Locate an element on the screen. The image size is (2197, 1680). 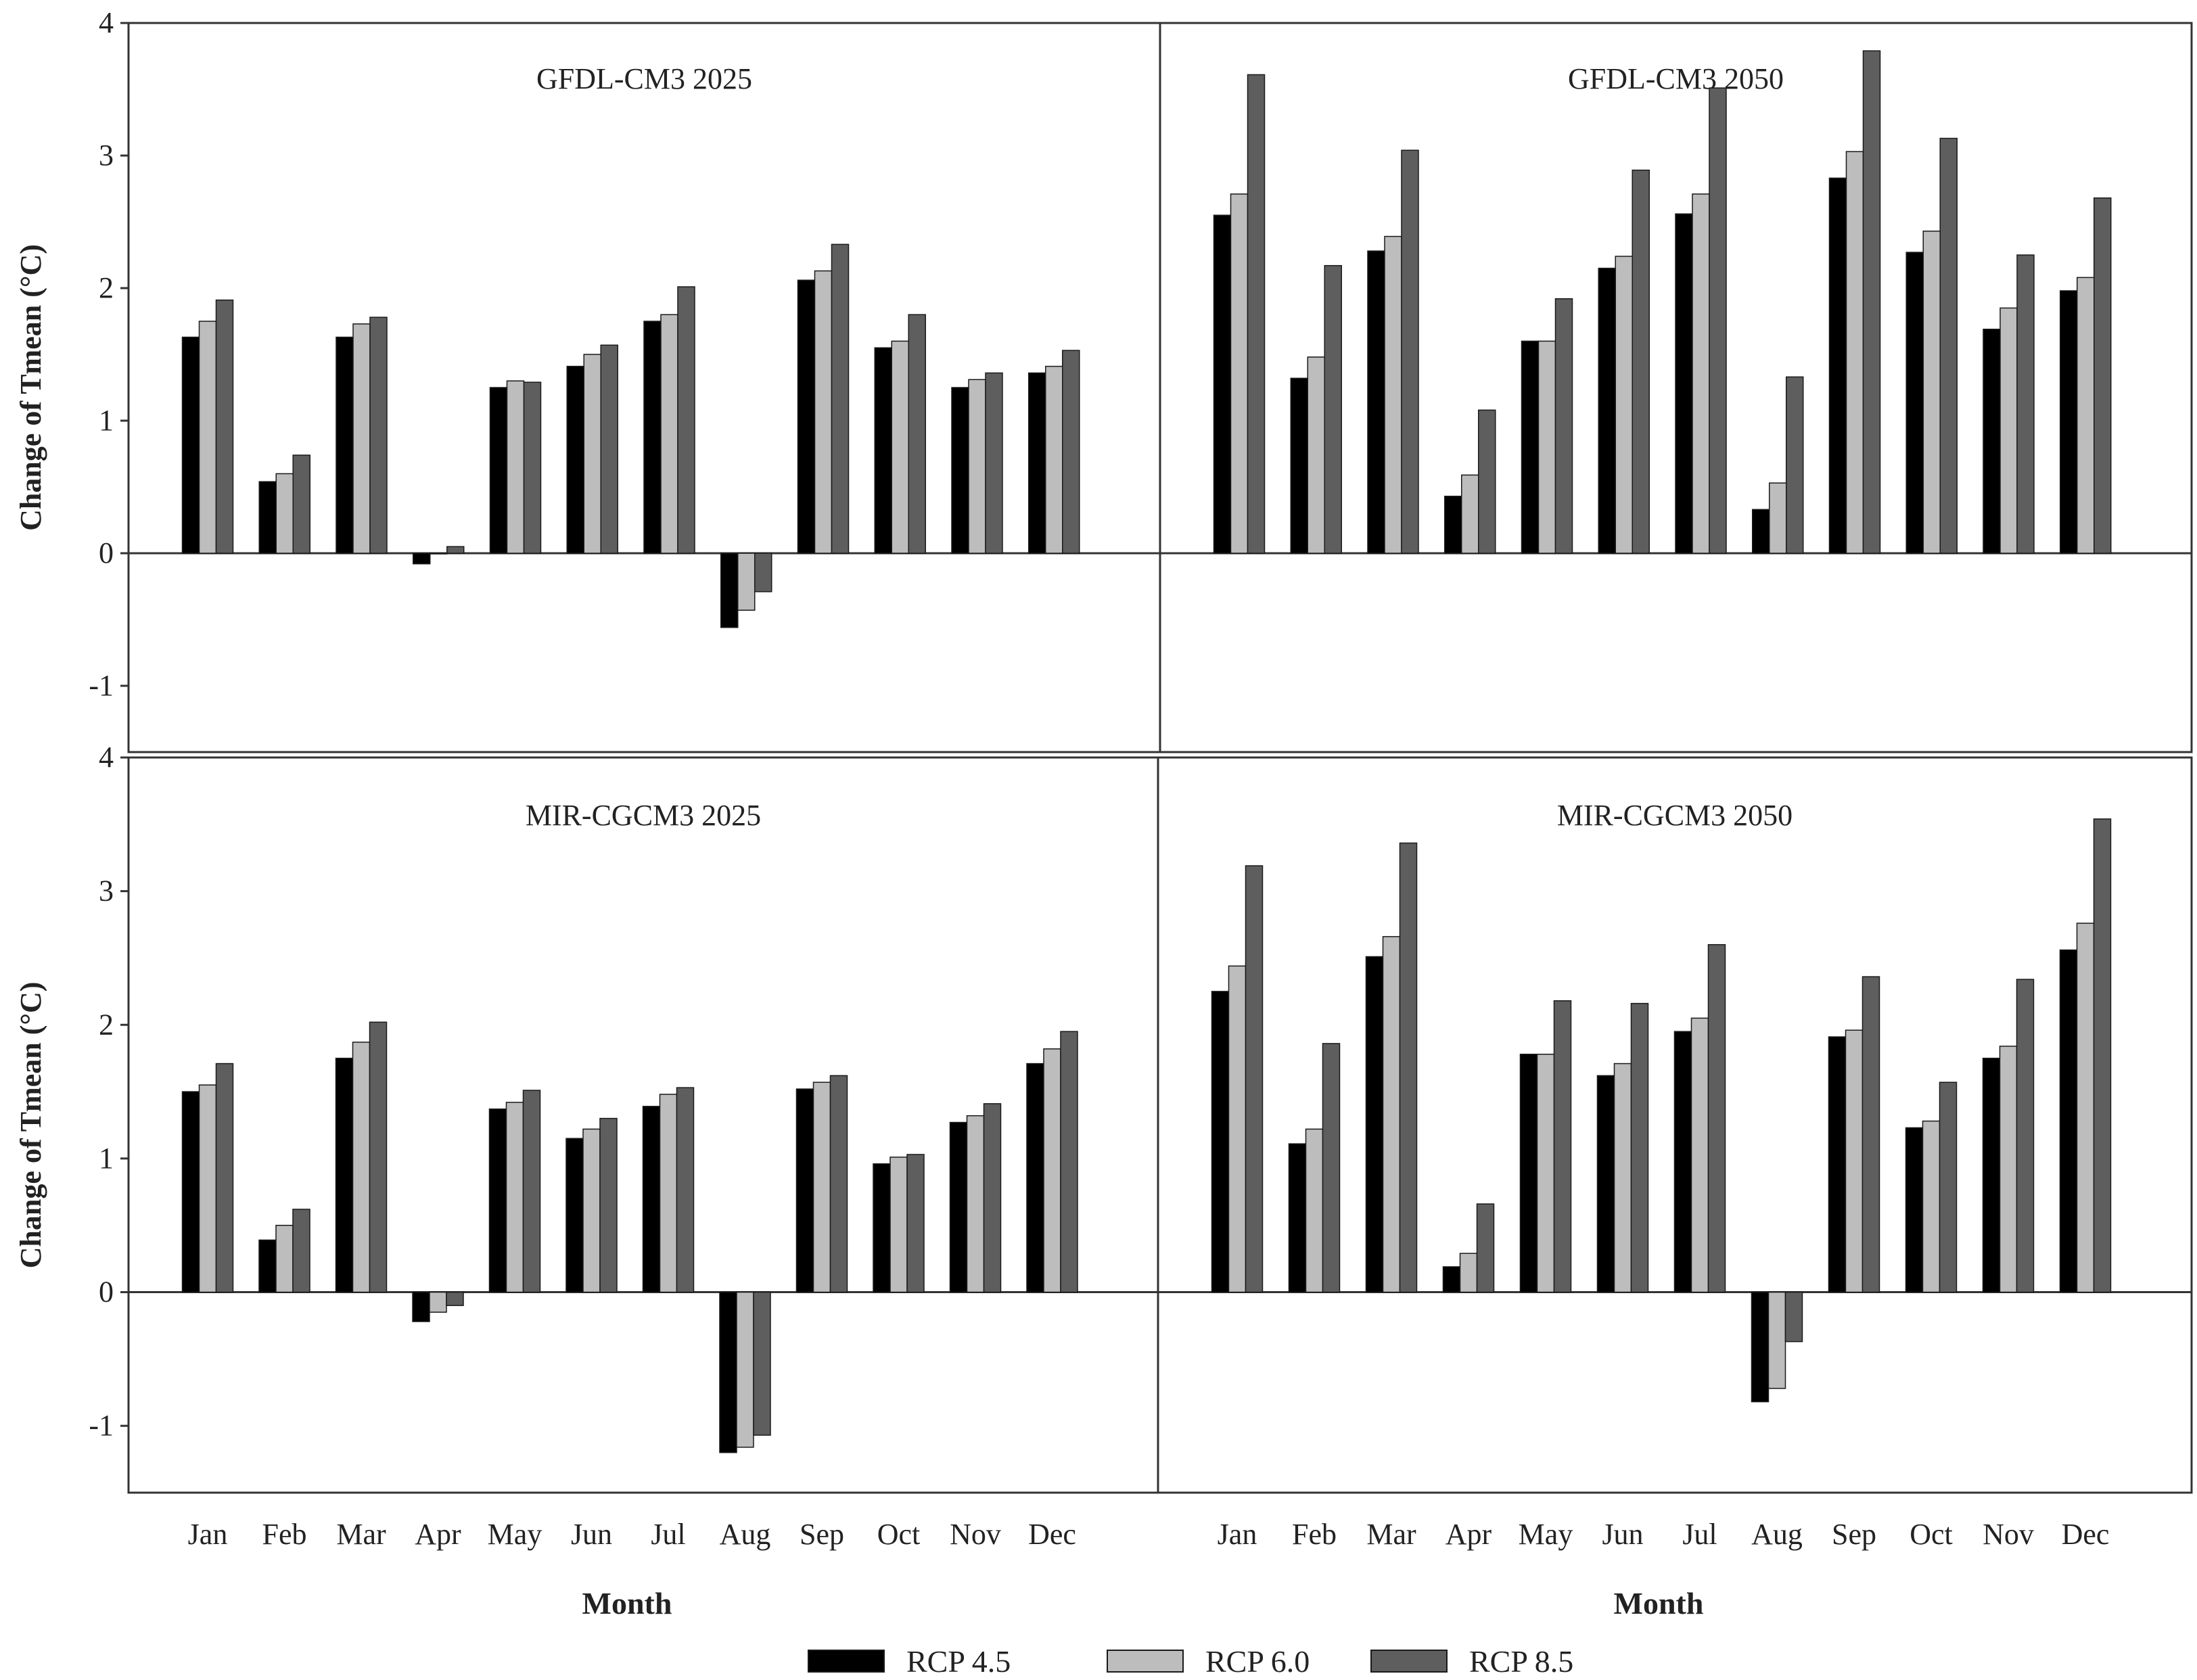
y-tick-label: 3 is located at coordinates (106, 891).